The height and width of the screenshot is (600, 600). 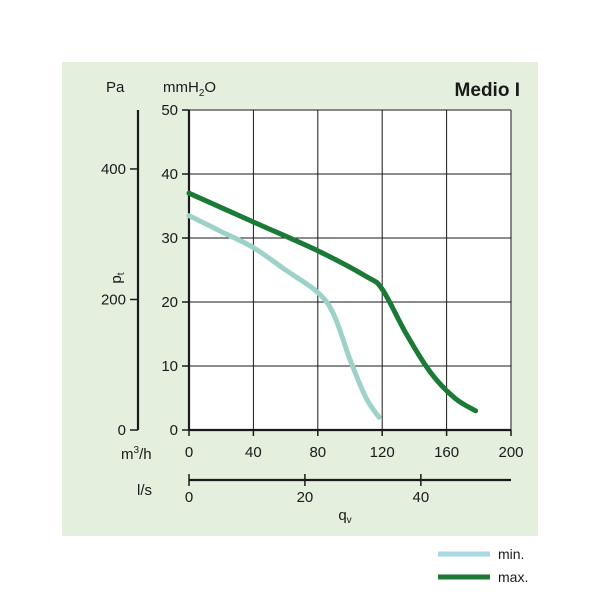 What do you see at coordinates (487, 90) in the screenshot?
I see `chart-title: Medio I` at bounding box center [487, 90].